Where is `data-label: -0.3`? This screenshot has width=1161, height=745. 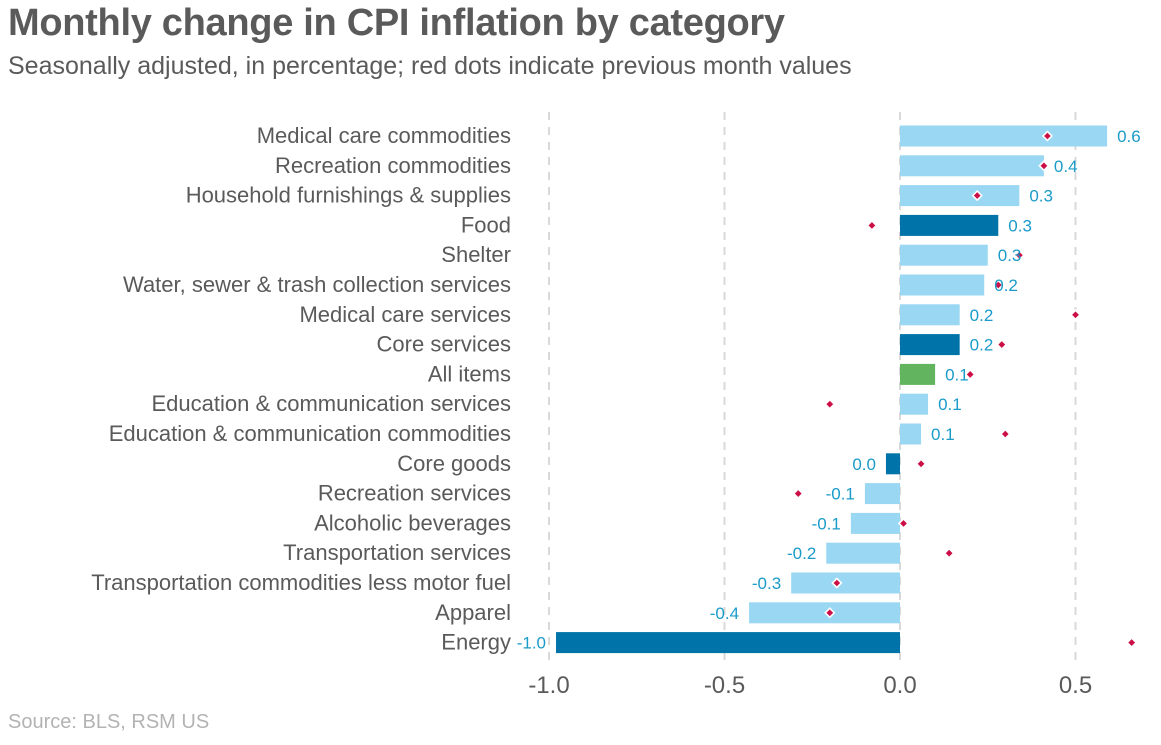
data-label: -0.3 is located at coordinates (766, 583).